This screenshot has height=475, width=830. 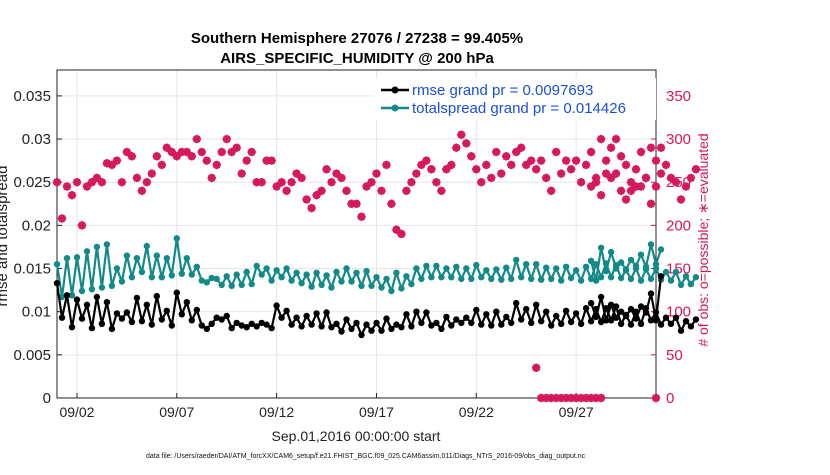 What do you see at coordinates (476, 412) in the screenshot?
I see `x-tick-label: 09/22` at bounding box center [476, 412].